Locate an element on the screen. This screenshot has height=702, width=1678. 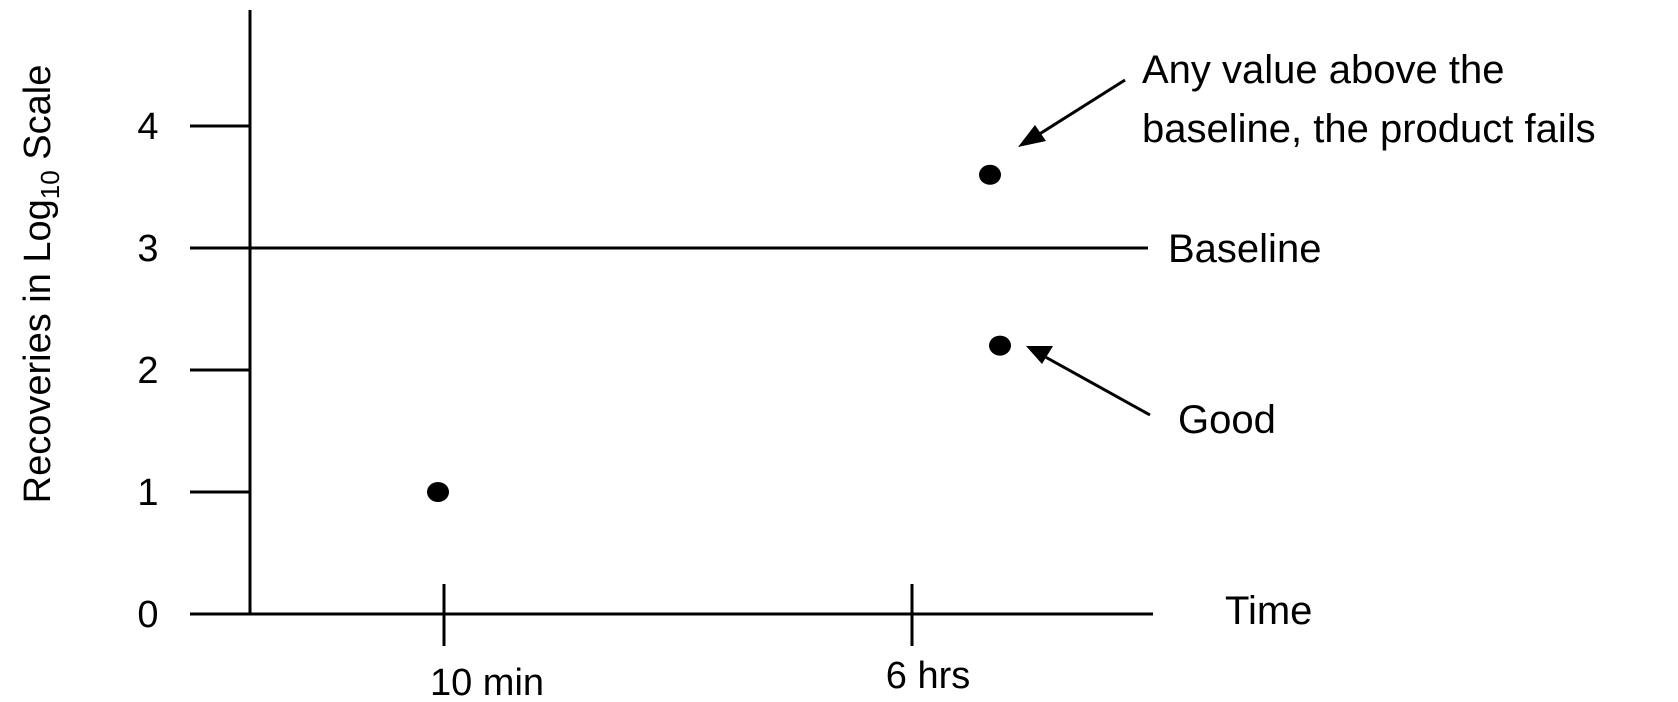
y-axis-title: Recoveries in Log10 Scale is located at coordinates (41, 284).